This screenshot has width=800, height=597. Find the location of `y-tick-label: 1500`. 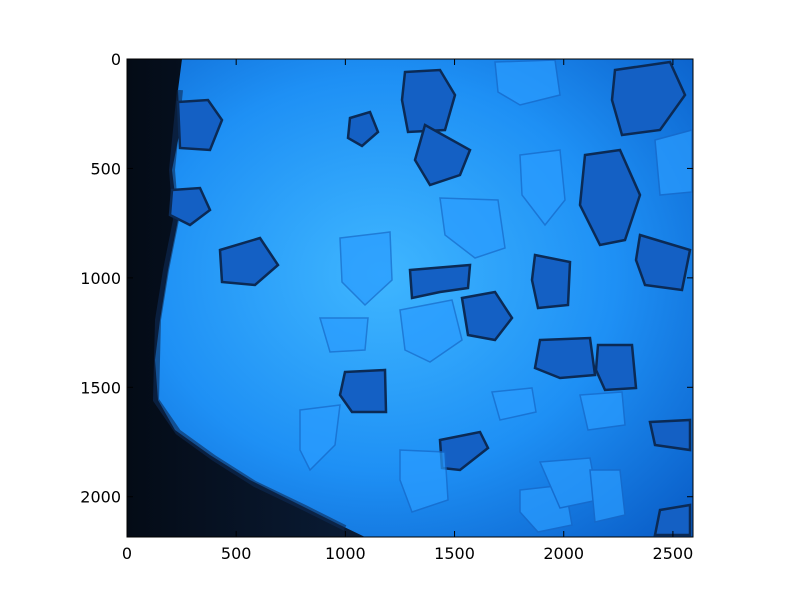

y-tick-label: 1500 is located at coordinates (100, 387).